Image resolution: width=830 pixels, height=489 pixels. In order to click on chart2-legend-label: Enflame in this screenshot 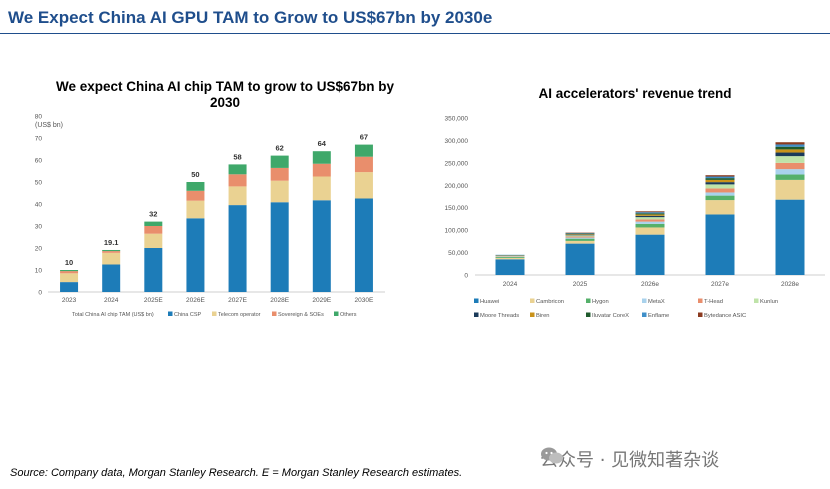, I will do `click(658, 316)`.